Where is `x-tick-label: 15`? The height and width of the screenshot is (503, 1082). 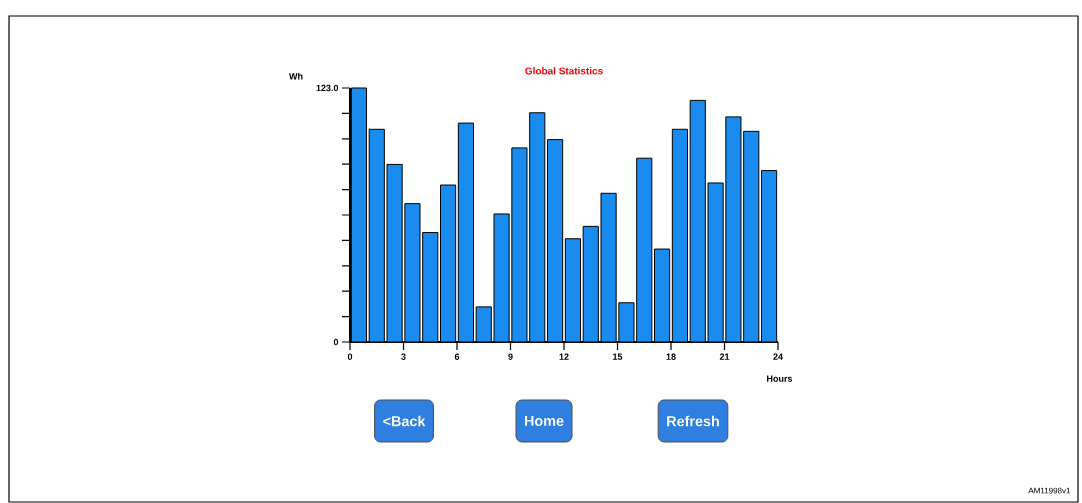 x-tick-label: 15 is located at coordinates (618, 356).